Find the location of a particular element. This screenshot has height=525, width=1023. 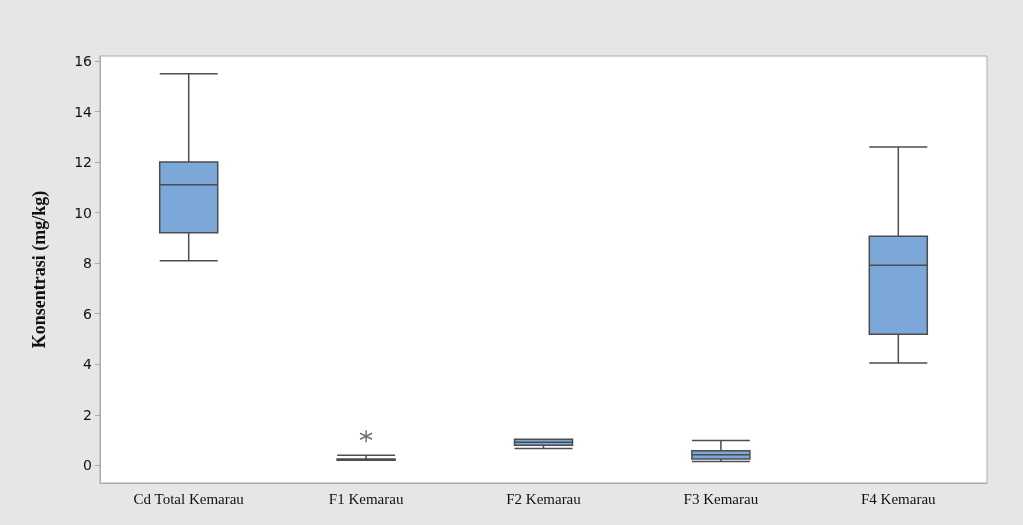

x-tick-label: F4 Kemarau is located at coordinates (899, 498).